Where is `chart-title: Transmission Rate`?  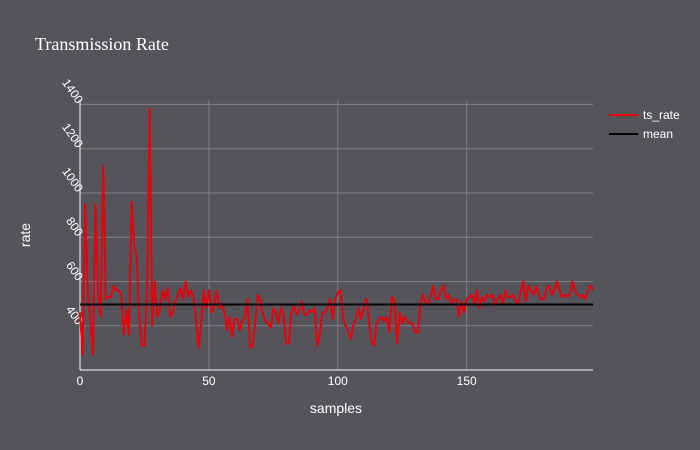
chart-title: Transmission Rate is located at coordinates (102, 44).